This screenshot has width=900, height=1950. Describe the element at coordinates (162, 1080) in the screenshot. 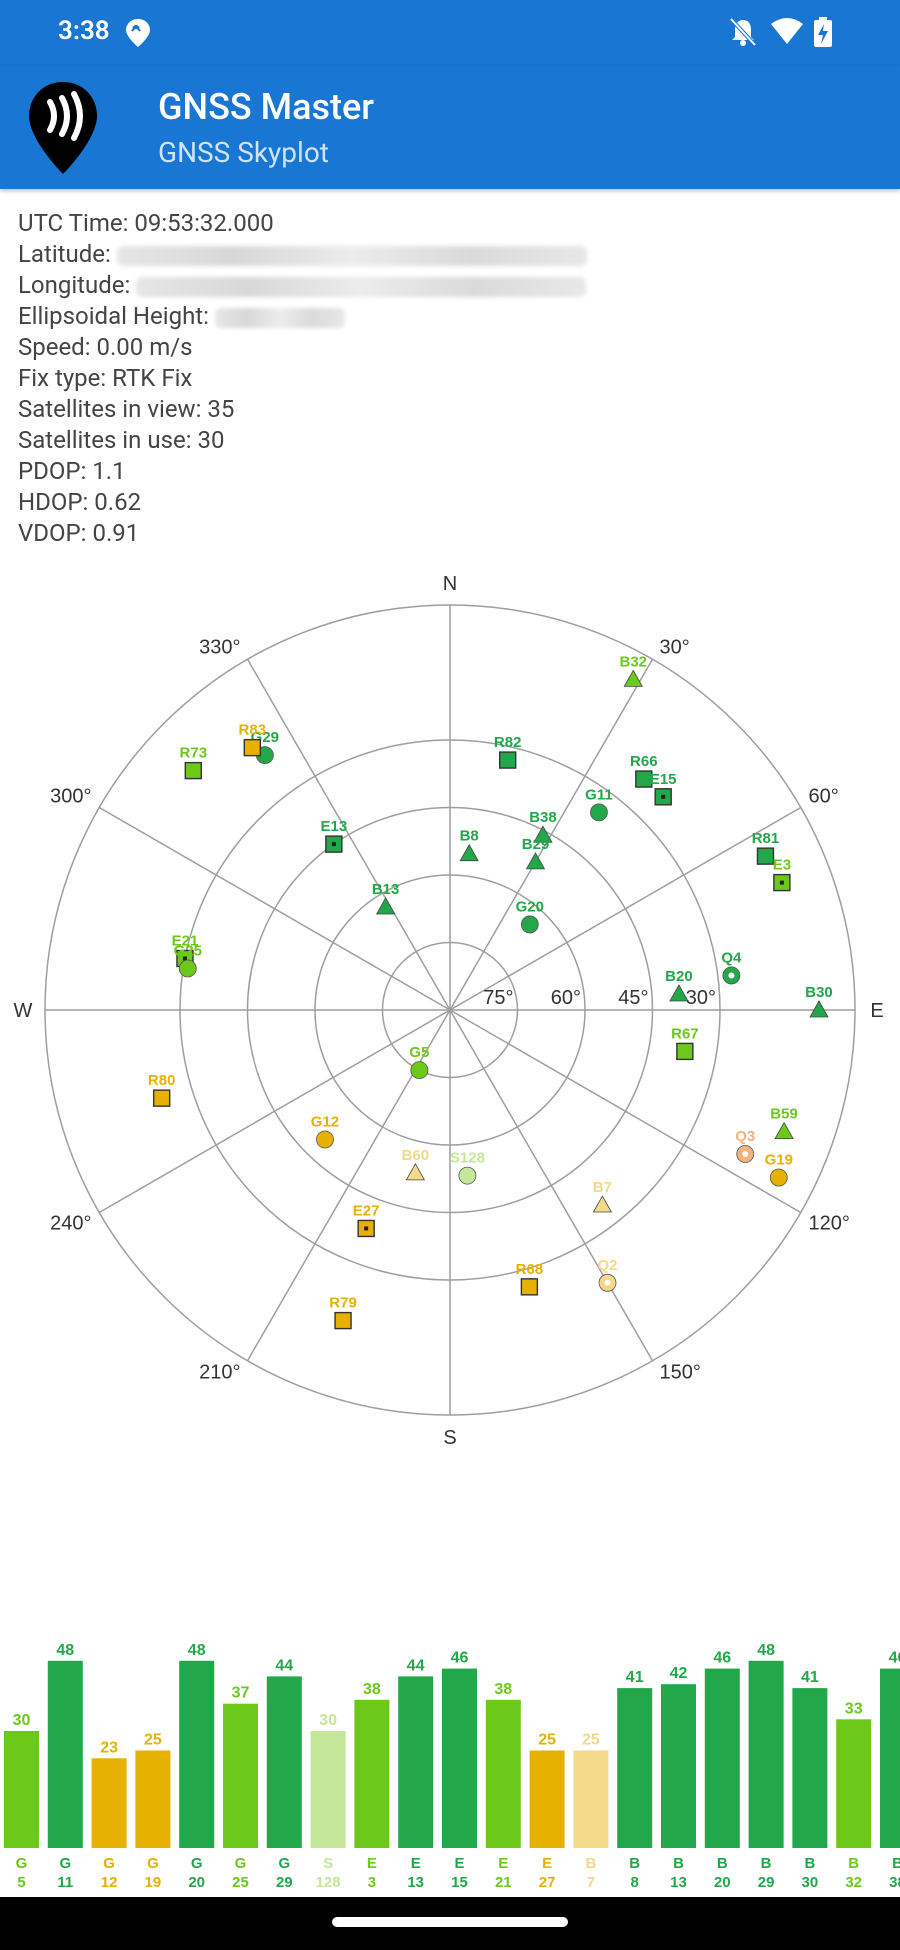

I see `satellite-r80-label: R80` at that location.